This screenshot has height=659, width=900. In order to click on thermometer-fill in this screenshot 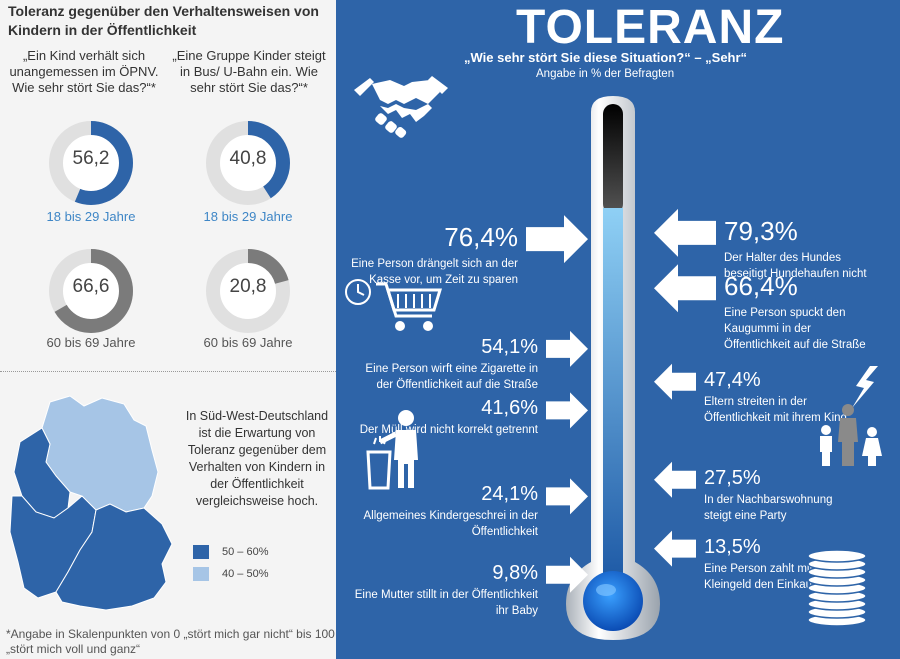, I will do `click(613, 394)`.